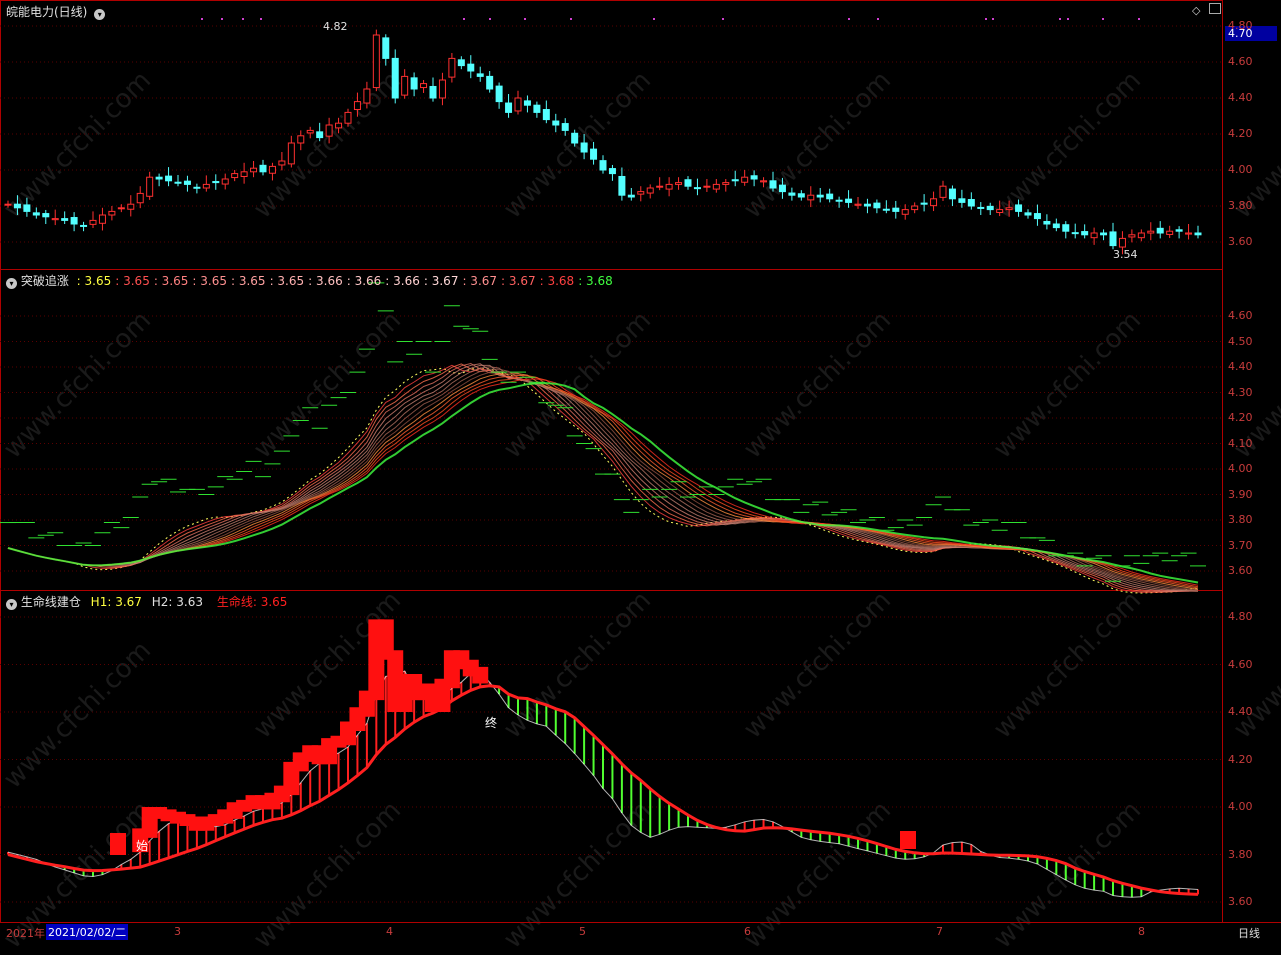 This screenshot has height=955, width=1281. I want to click on y-tick-label: 3.60, so click(1240, 570).